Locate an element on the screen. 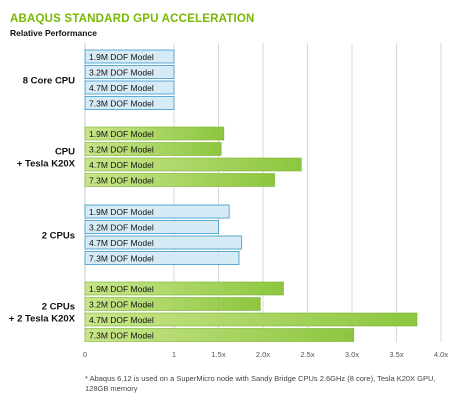 The width and height of the screenshot is (474, 413). group-label: 8 Core CPU is located at coordinates (49, 80).